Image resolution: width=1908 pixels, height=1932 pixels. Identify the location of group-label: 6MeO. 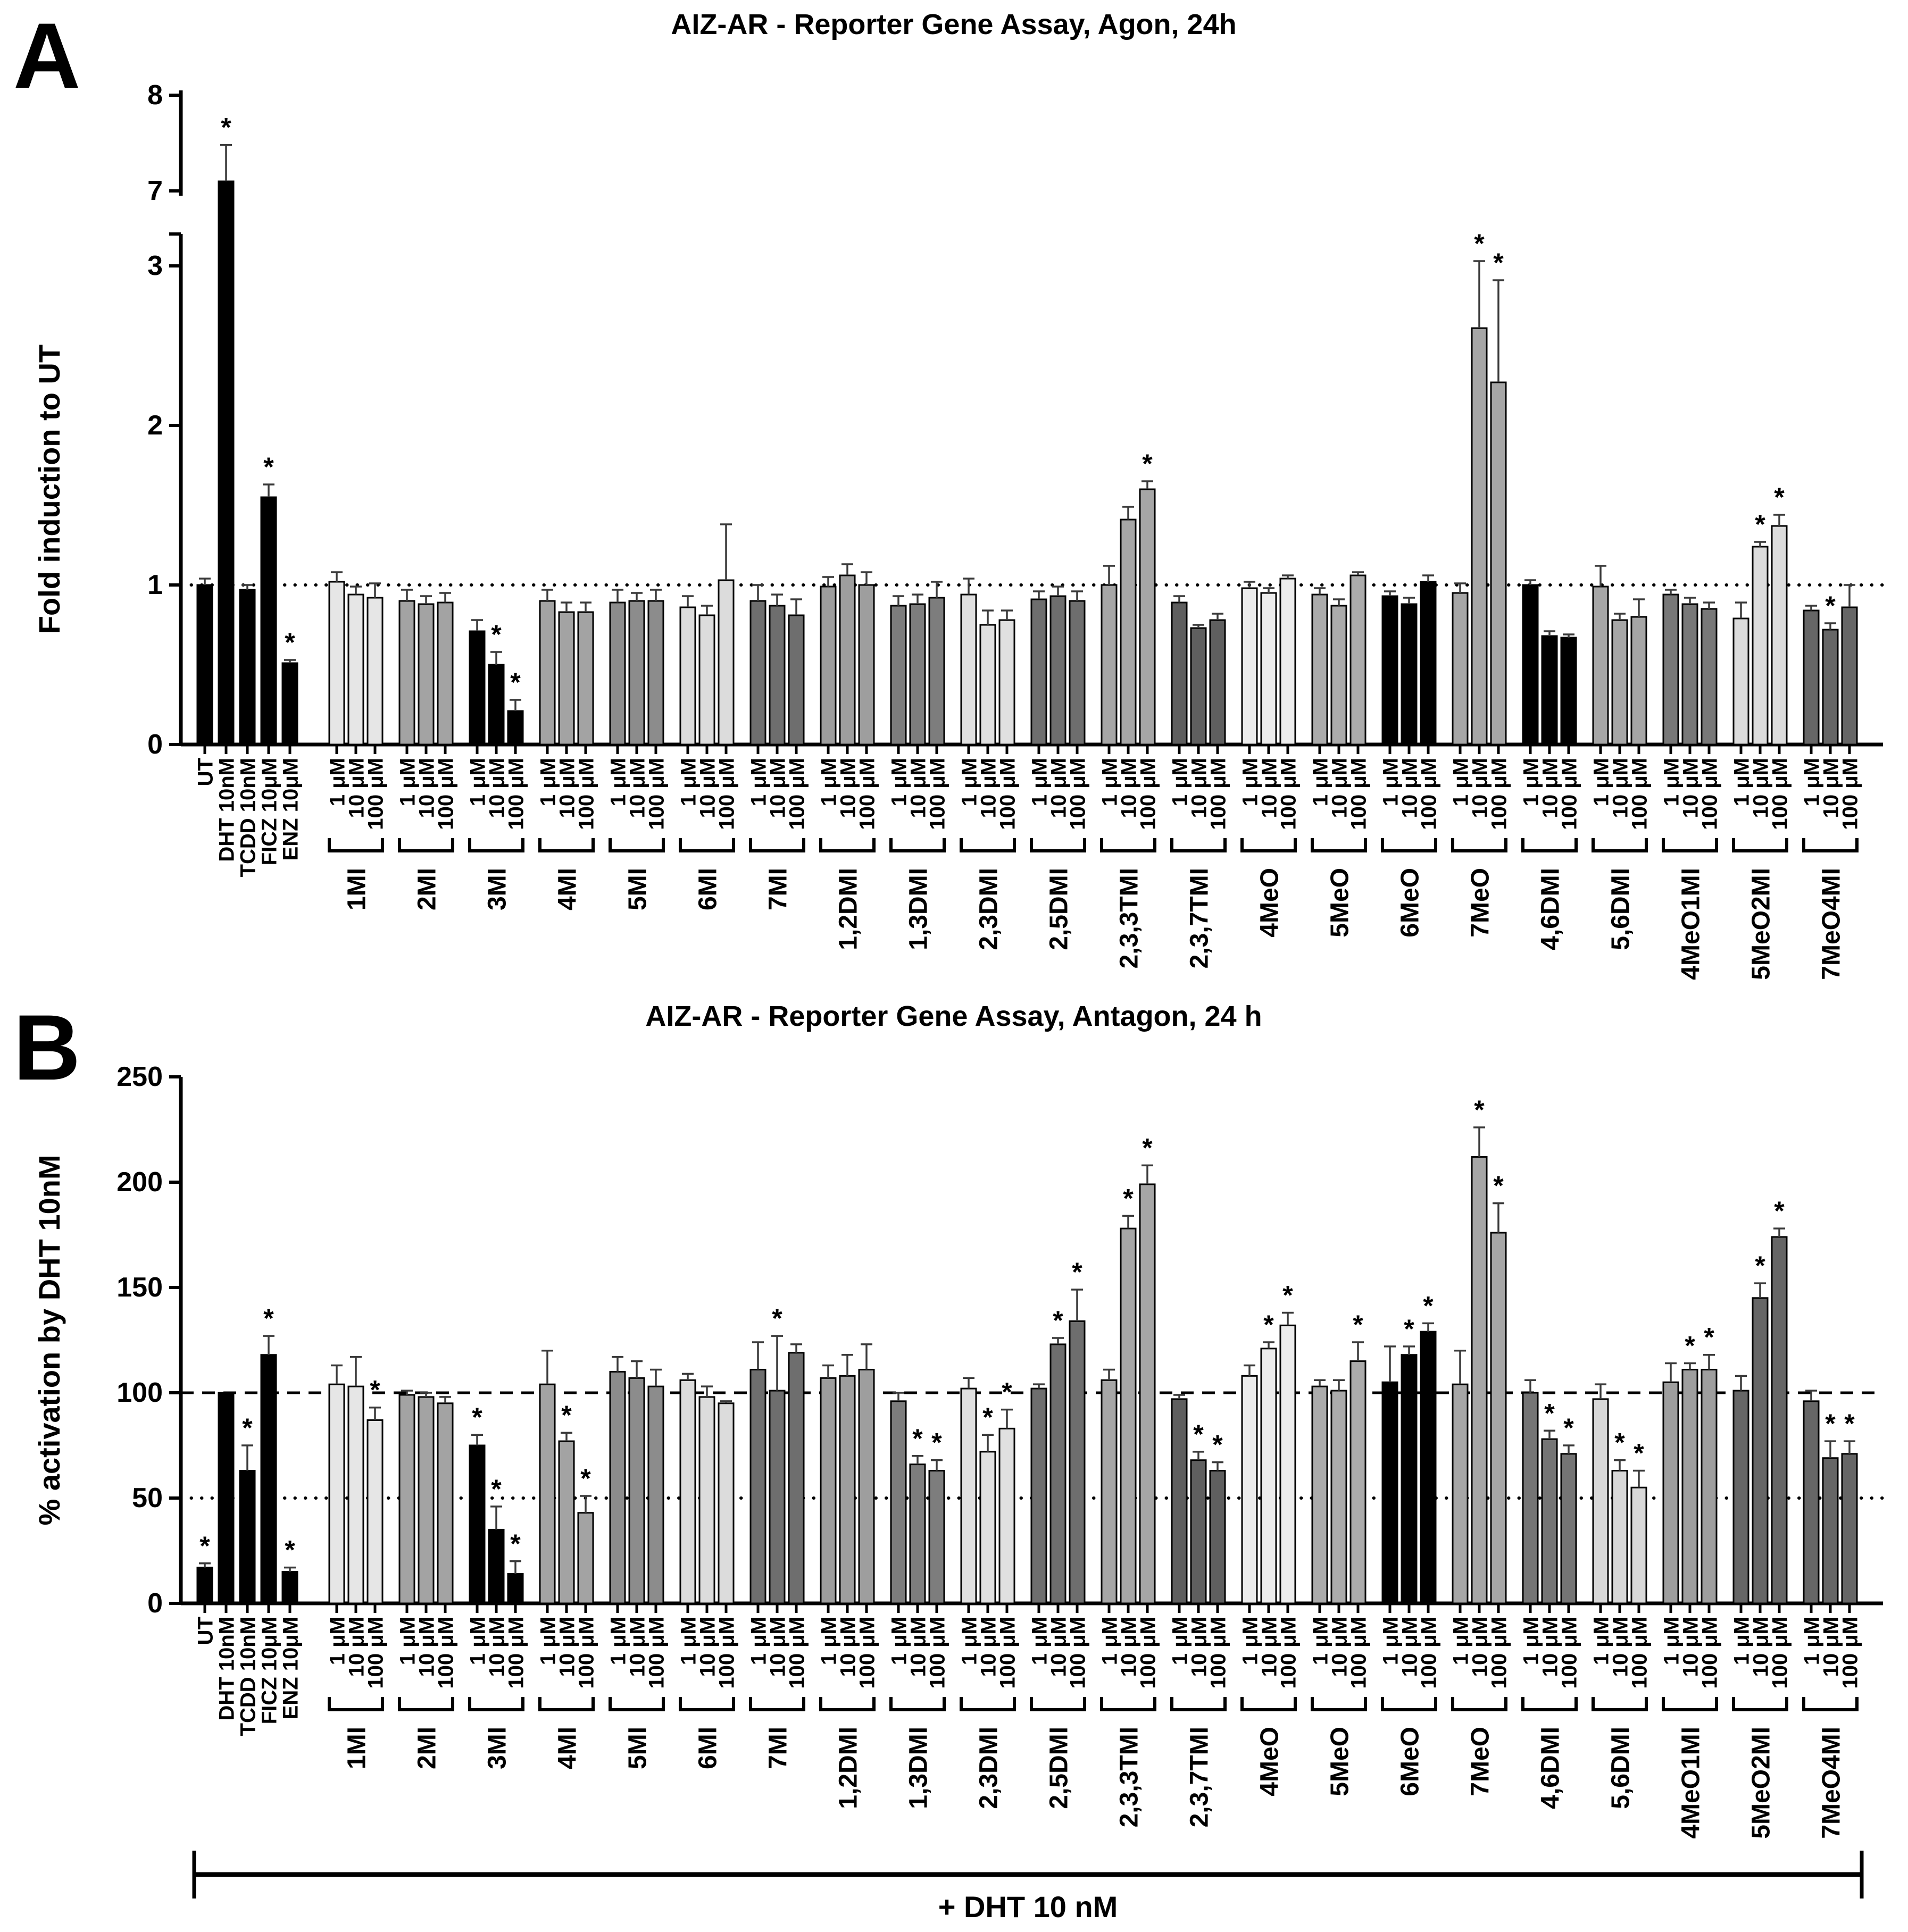
(1410, 903).